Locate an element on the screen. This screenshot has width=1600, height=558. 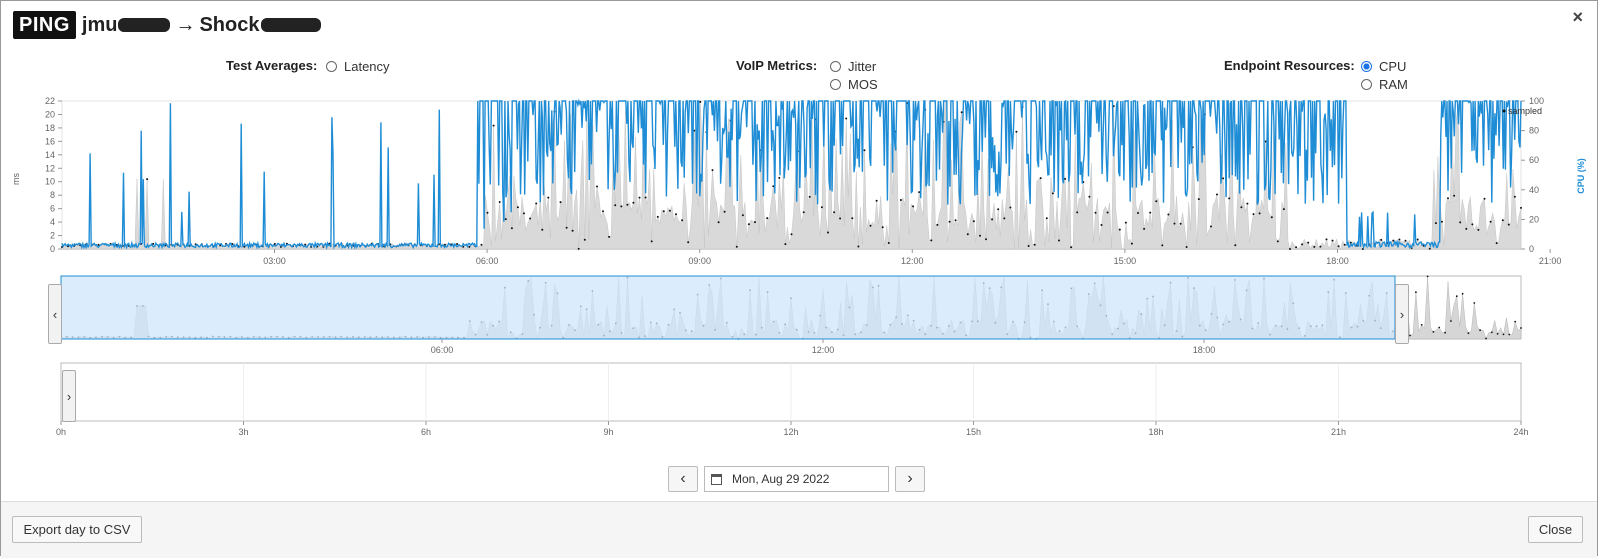
y-left-tick-label: 18 is located at coordinates (50, 128).